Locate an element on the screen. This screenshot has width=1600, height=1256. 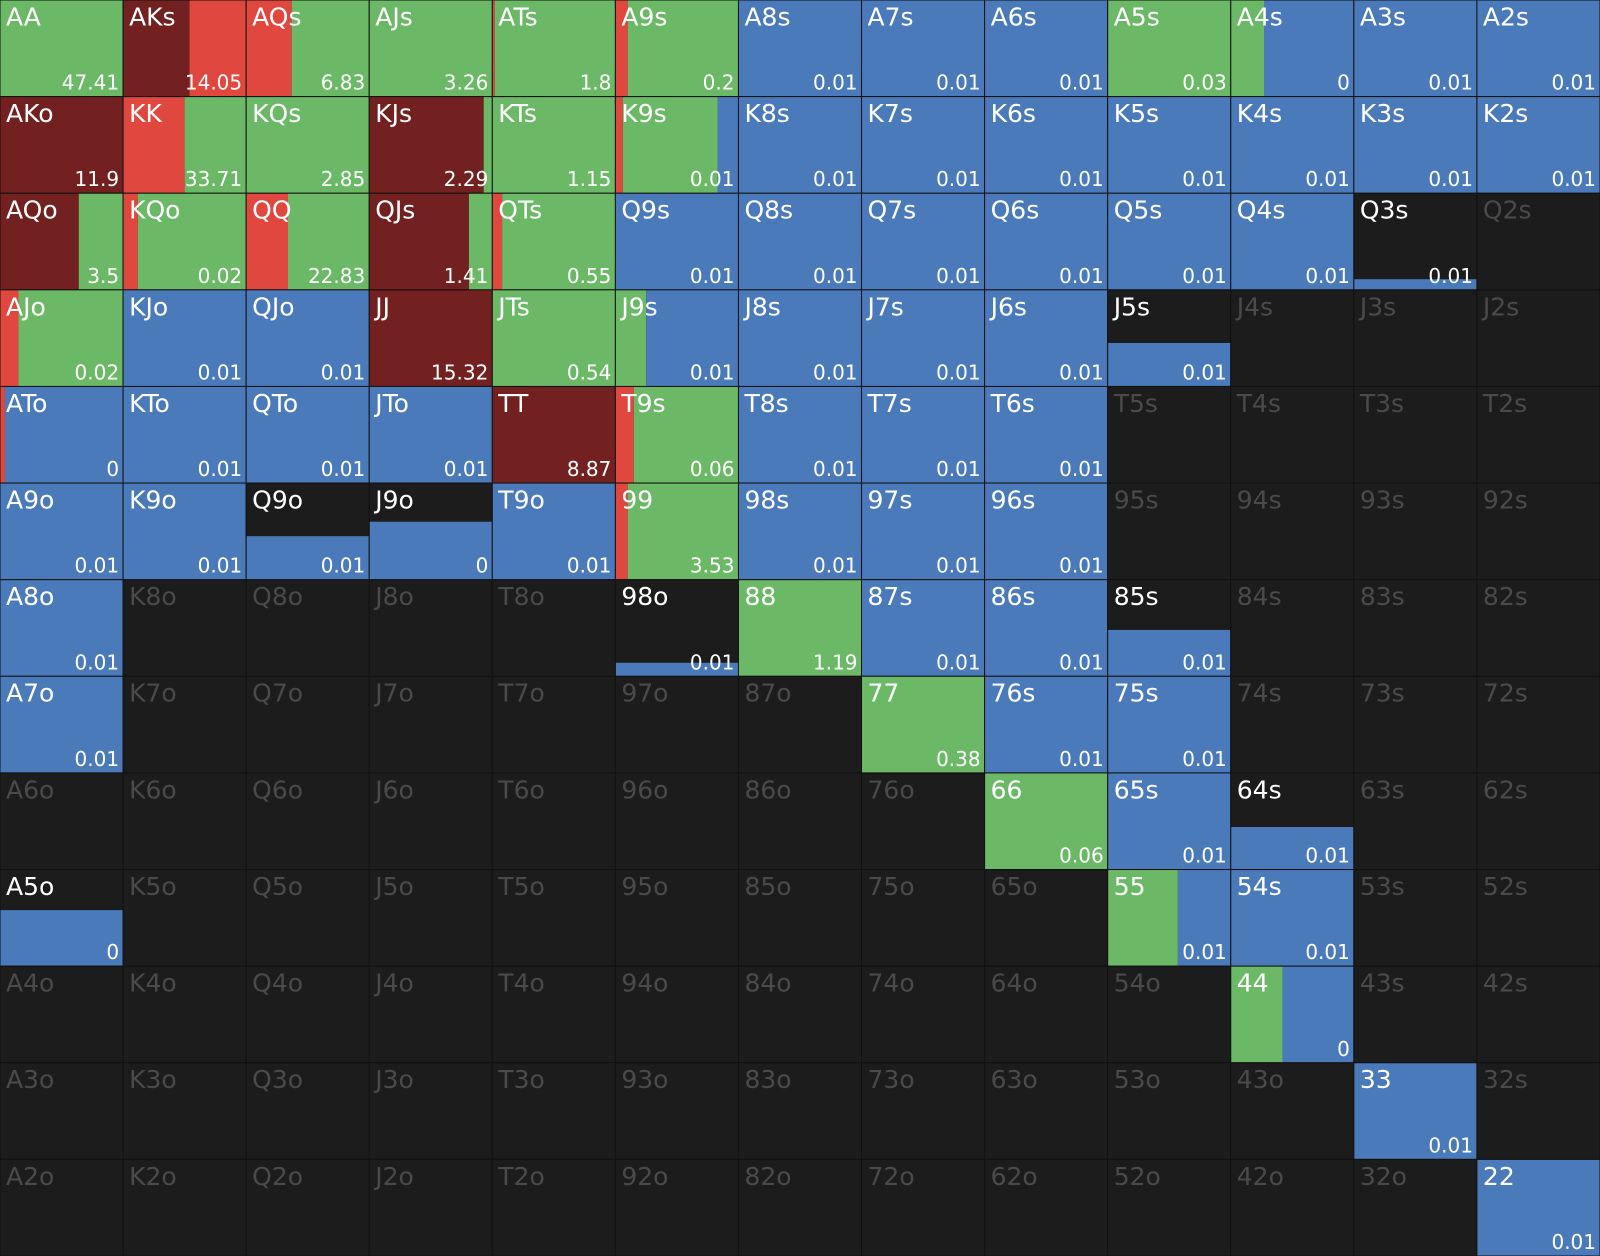
hand-label: KQs is located at coordinates (276, 113).